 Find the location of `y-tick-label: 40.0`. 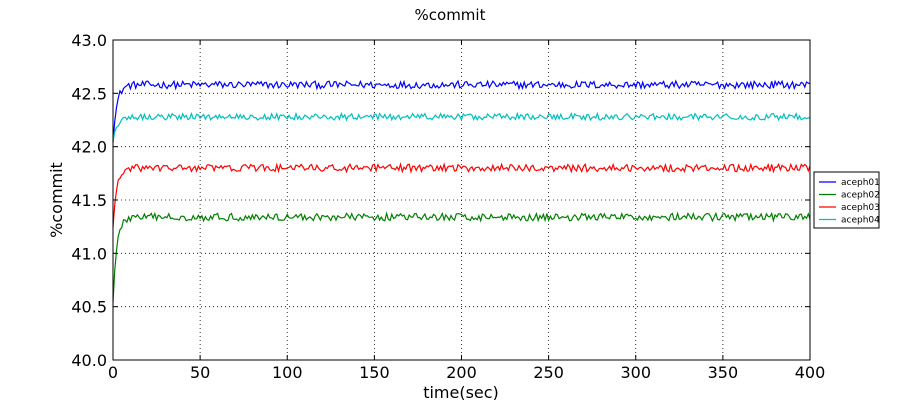

y-tick-label: 40.0 is located at coordinates (89, 360).